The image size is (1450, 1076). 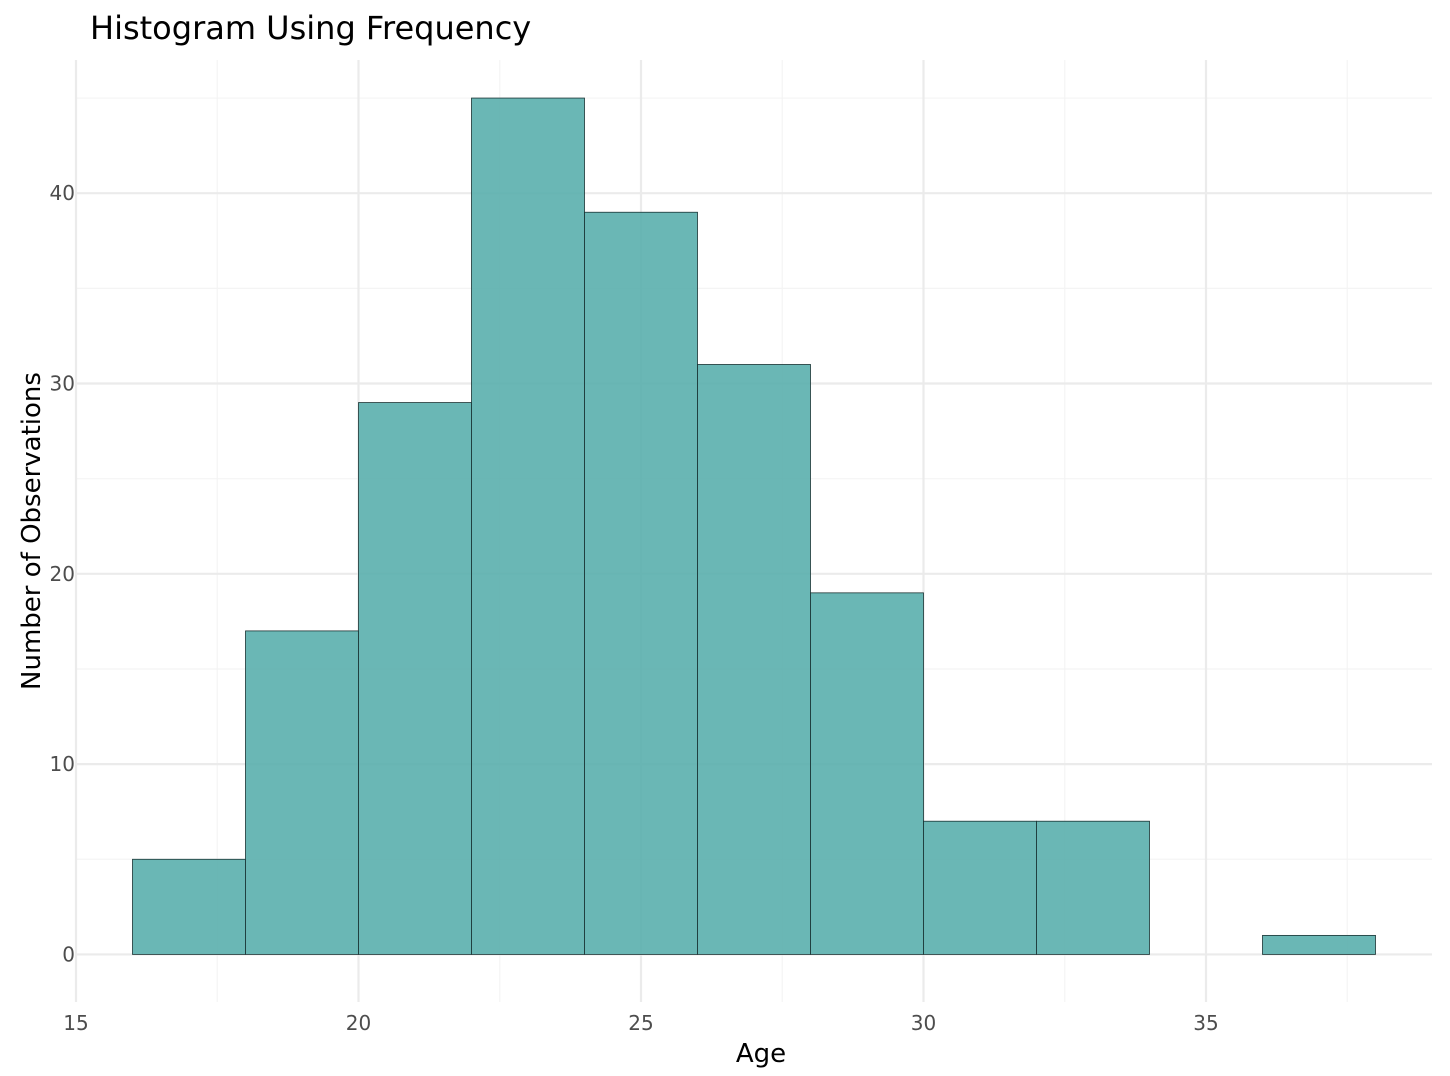 I want to click on y-tick-label: 20, so click(x=62, y=574).